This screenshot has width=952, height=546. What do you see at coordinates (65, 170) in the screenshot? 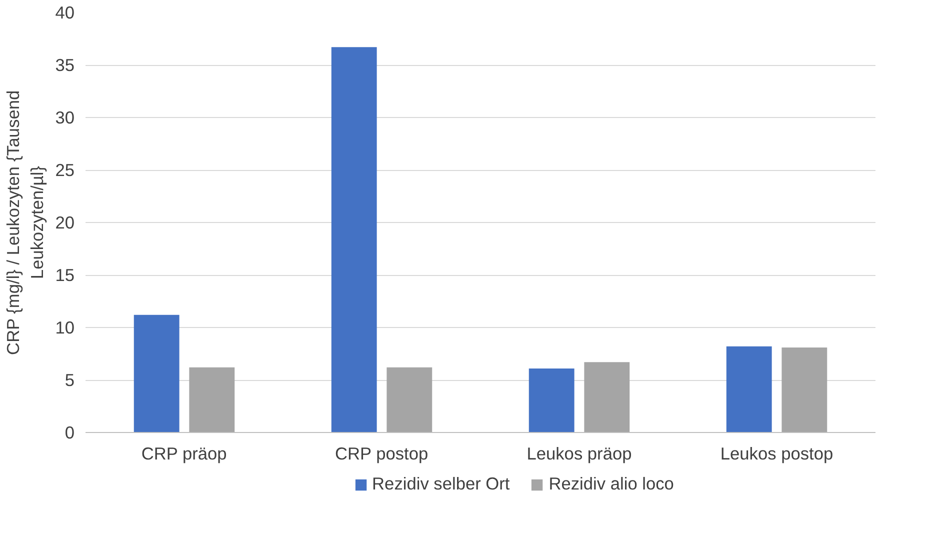
I see `y-tick-label: 25` at bounding box center [65, 170].